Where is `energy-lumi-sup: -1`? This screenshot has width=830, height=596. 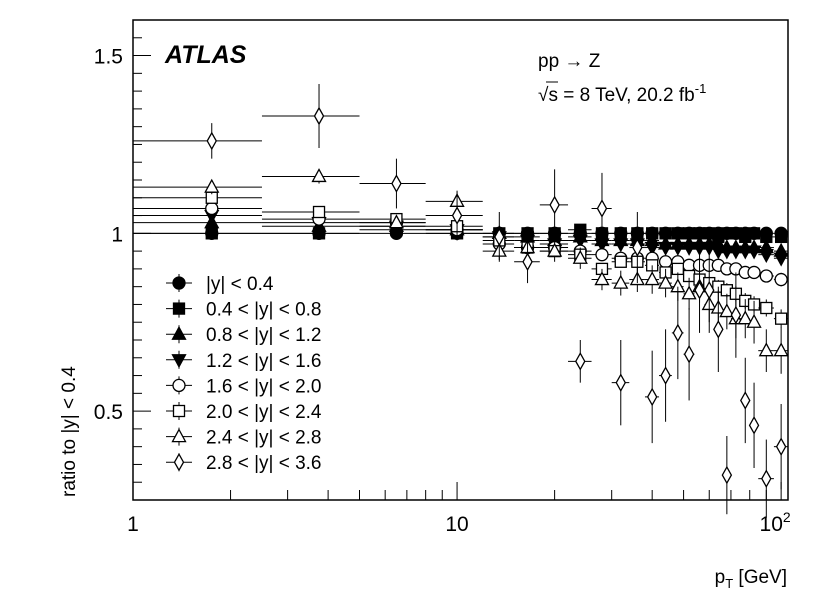 energy-lumi-sup: -1 is located at coordinates (701, 88).